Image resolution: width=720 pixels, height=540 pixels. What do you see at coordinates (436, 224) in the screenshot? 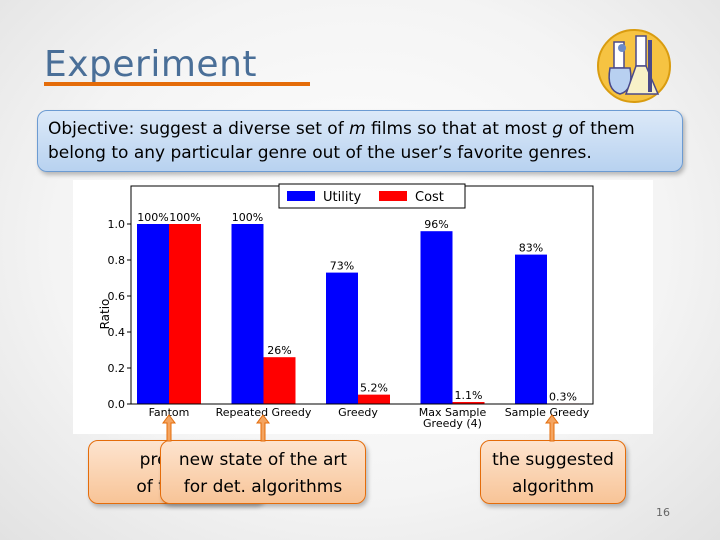
I see `data-label: 96%` at bounding box center [436, 224].